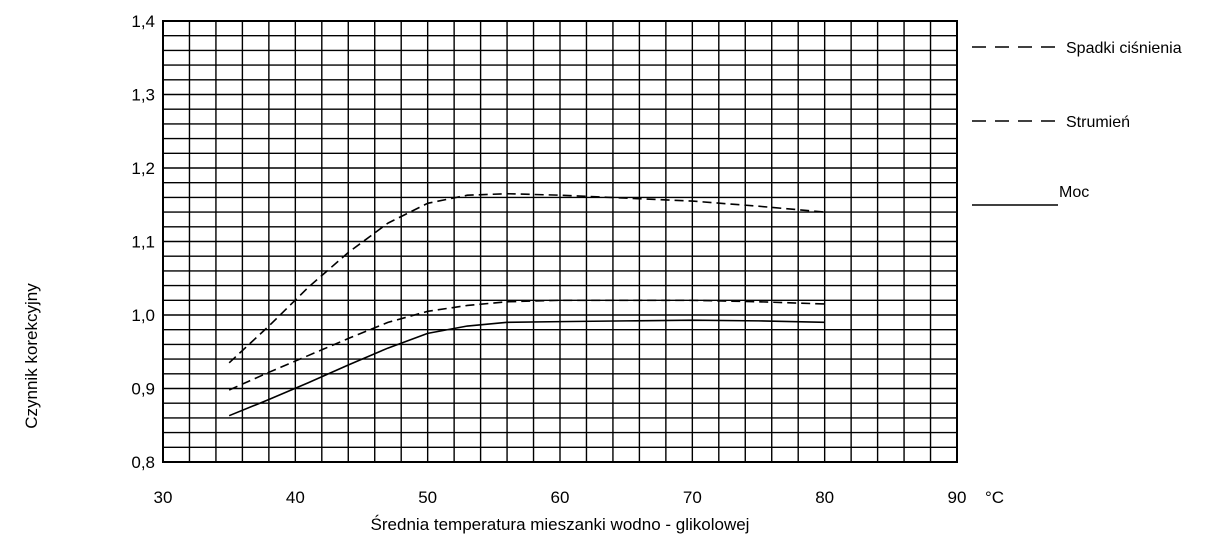 This screenshot has height=541, width=1226. Describe the element at coordinates (295, 497) in the screenshot. I see `x-tick-label: 40` at that location.